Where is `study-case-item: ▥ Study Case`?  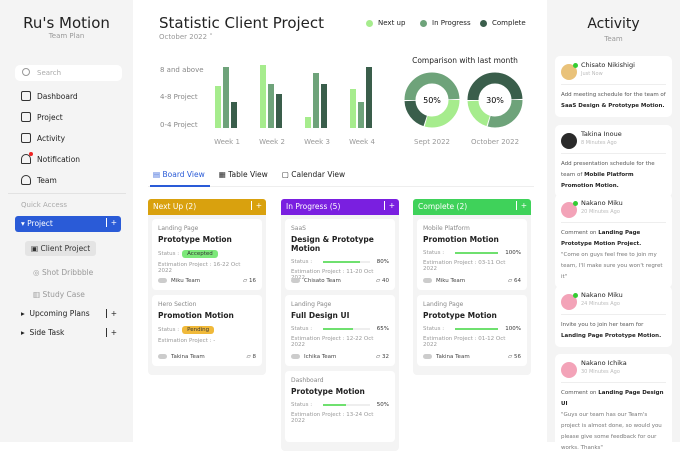 study-case-item: ▥ Study Case is located at coordinates (59, 294).